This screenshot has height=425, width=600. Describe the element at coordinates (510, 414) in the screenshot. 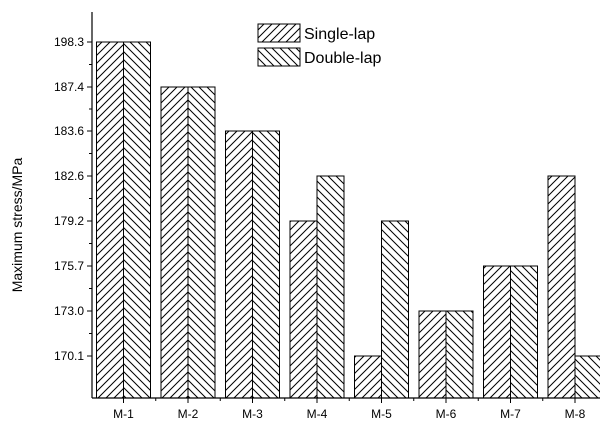

I see `x-tick-label: M-7` at that location.